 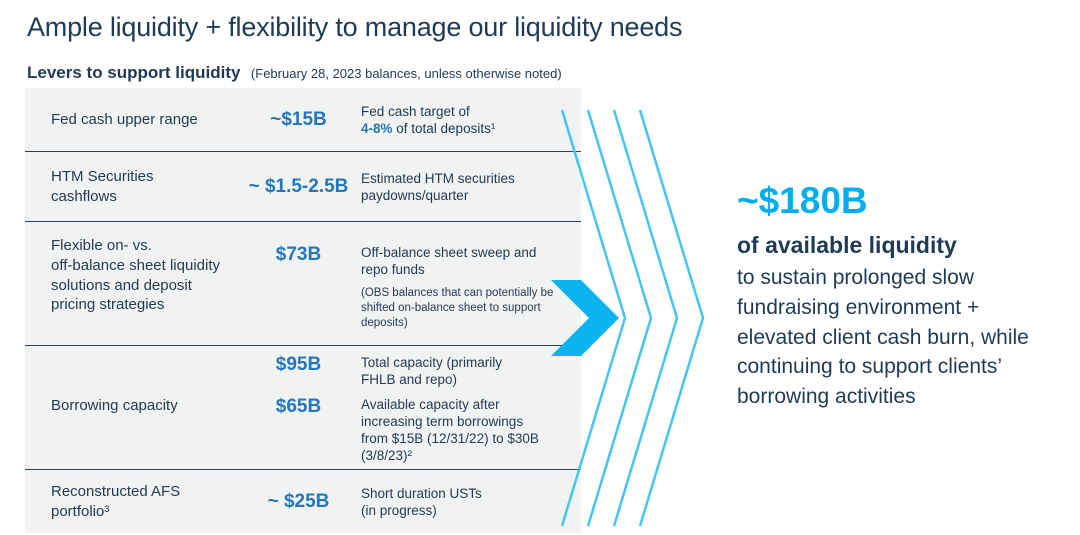 What do you see at coordinates (298, 364) in the screenshot?
I see `row-amount: $95B` at bounding box center [298, 364].